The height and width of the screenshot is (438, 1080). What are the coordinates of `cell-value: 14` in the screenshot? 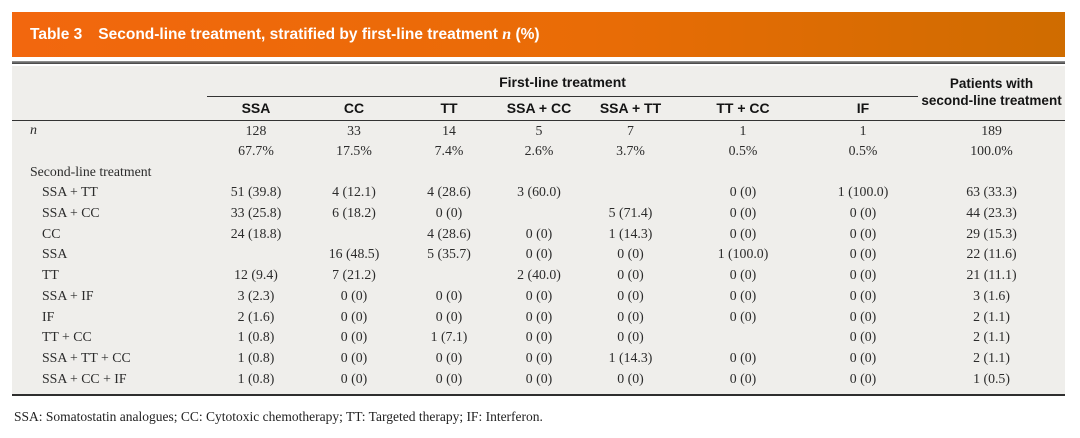 It's located at (449, 130).